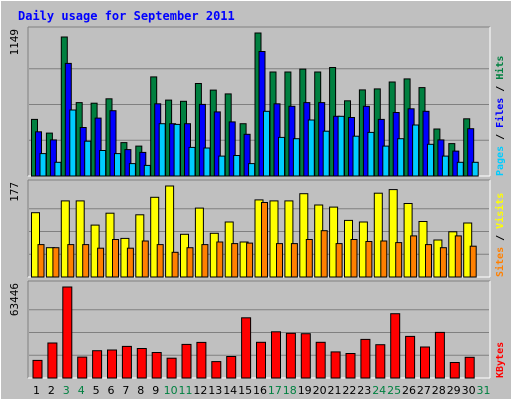 The width and height of the screenshot is (512, 400). Describe the element at coordinates (125, 390) in the screenshot. I see `x-tick-label: 7` at that location.